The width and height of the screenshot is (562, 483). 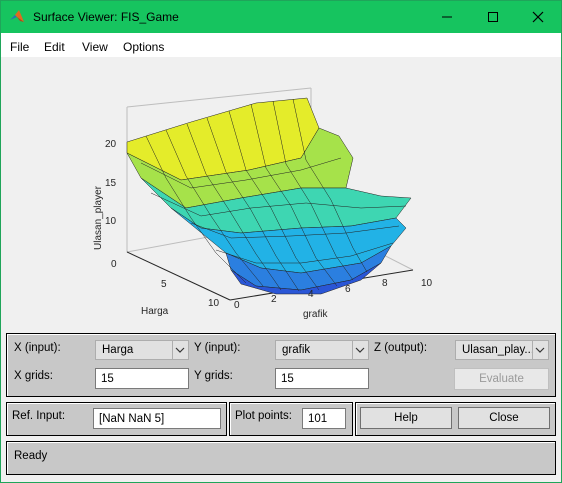 I want to click on maximize-icon, so click(x=493, y=17).